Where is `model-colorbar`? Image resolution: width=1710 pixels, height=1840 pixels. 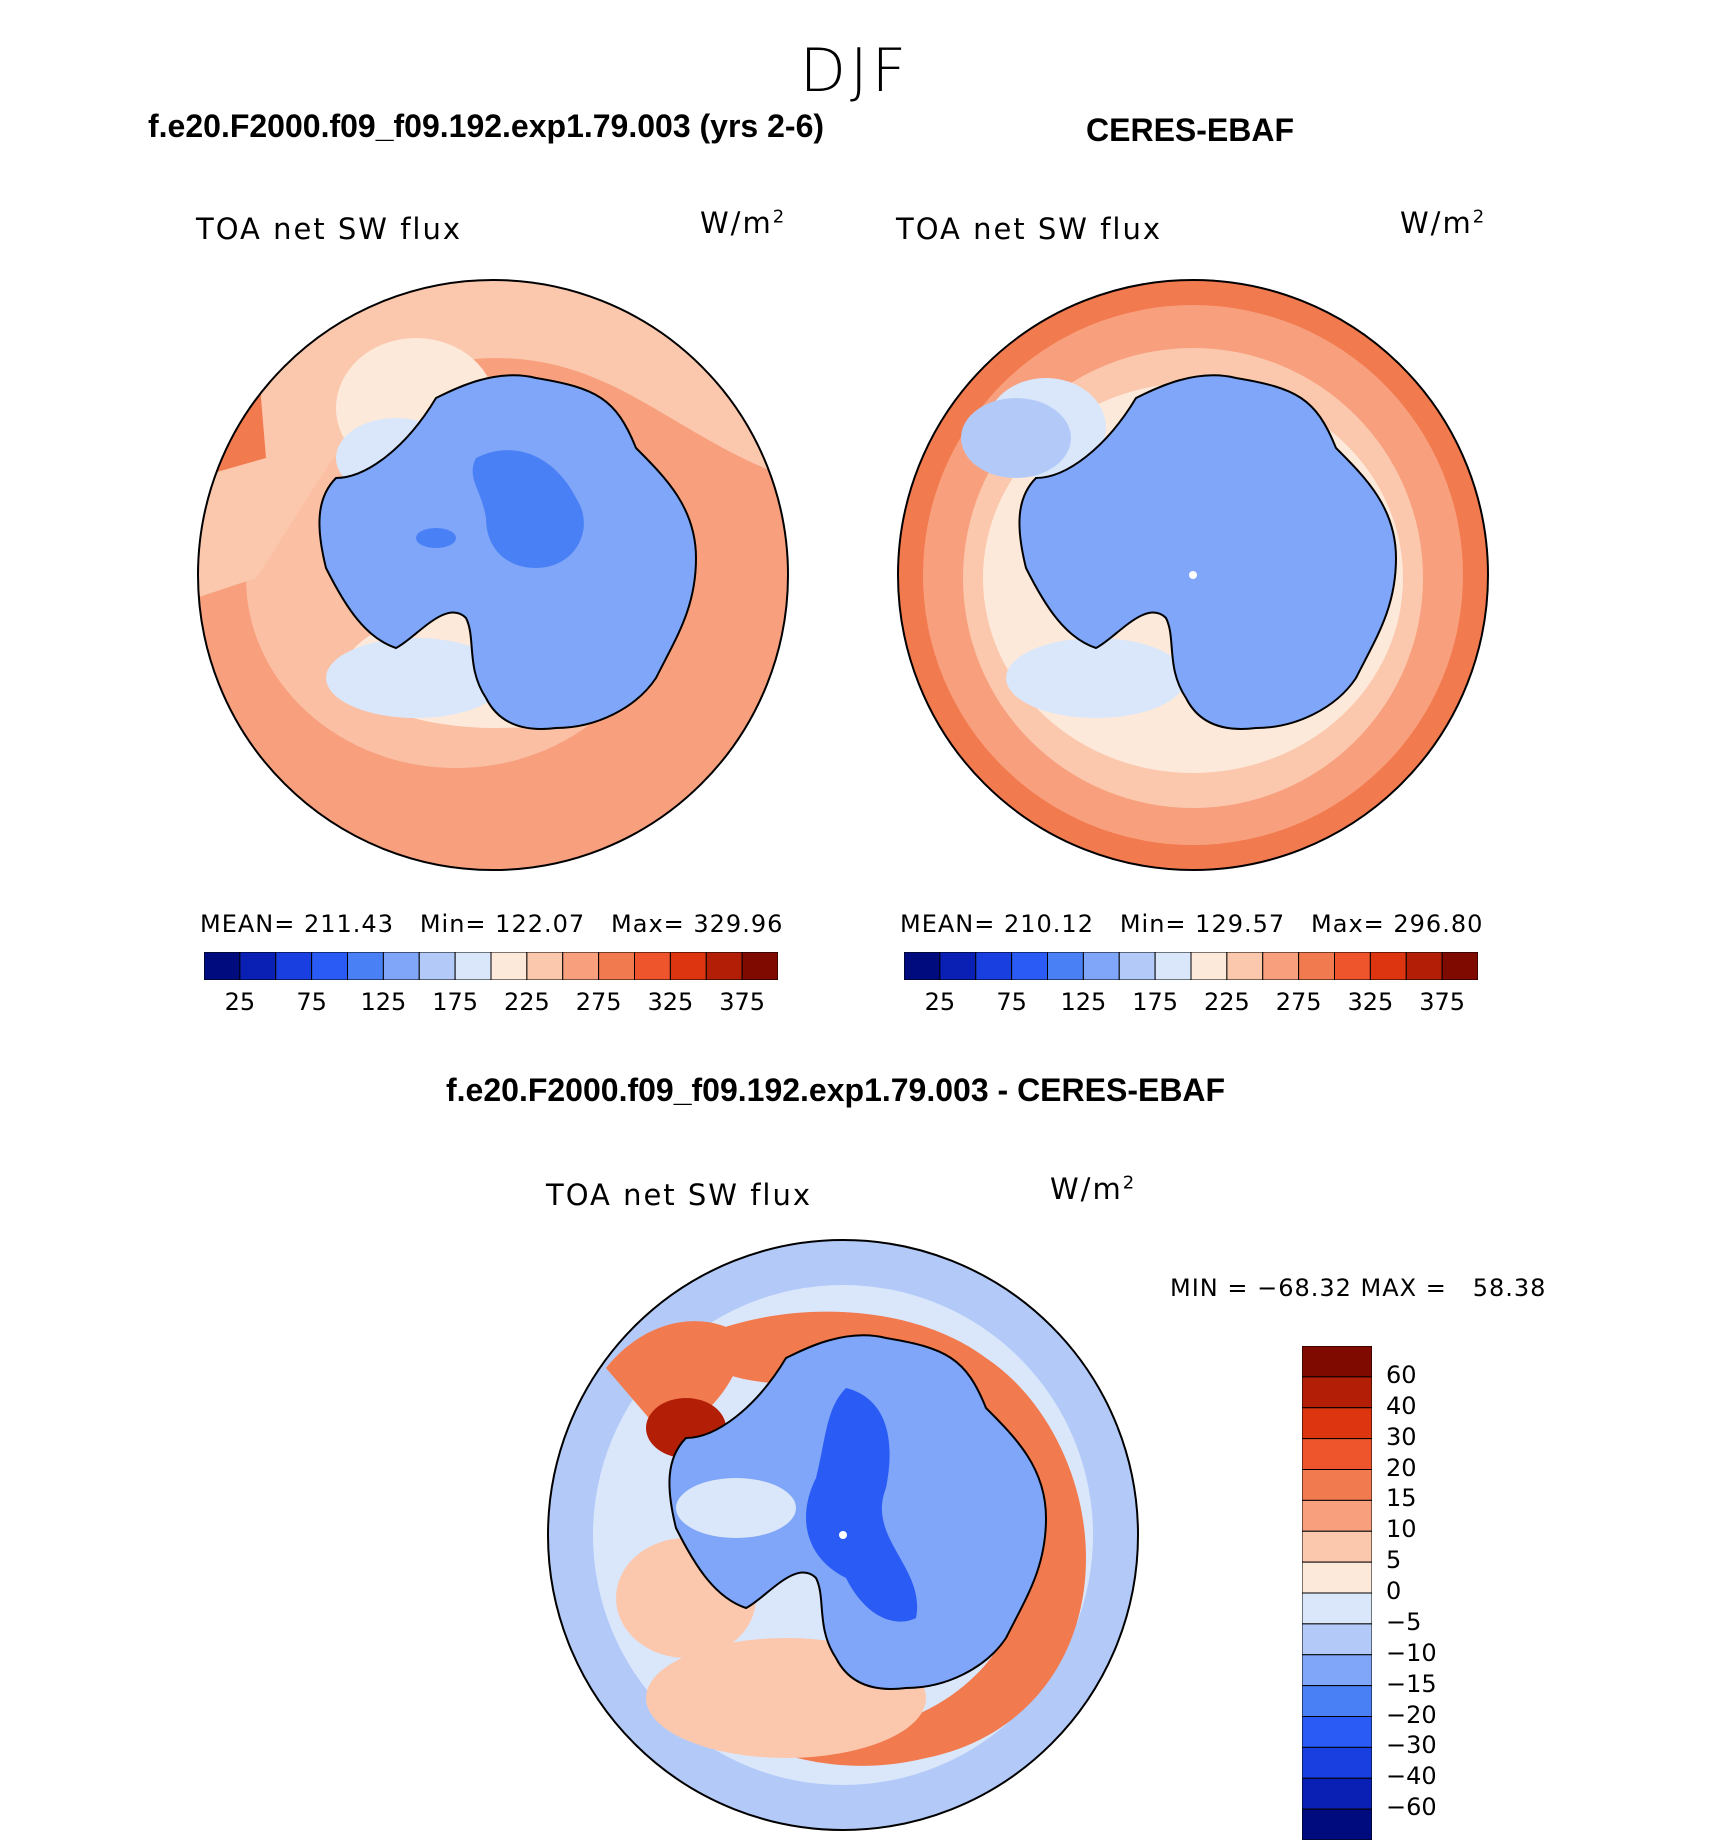 model-colorbar is located at coordinates (491, 966).